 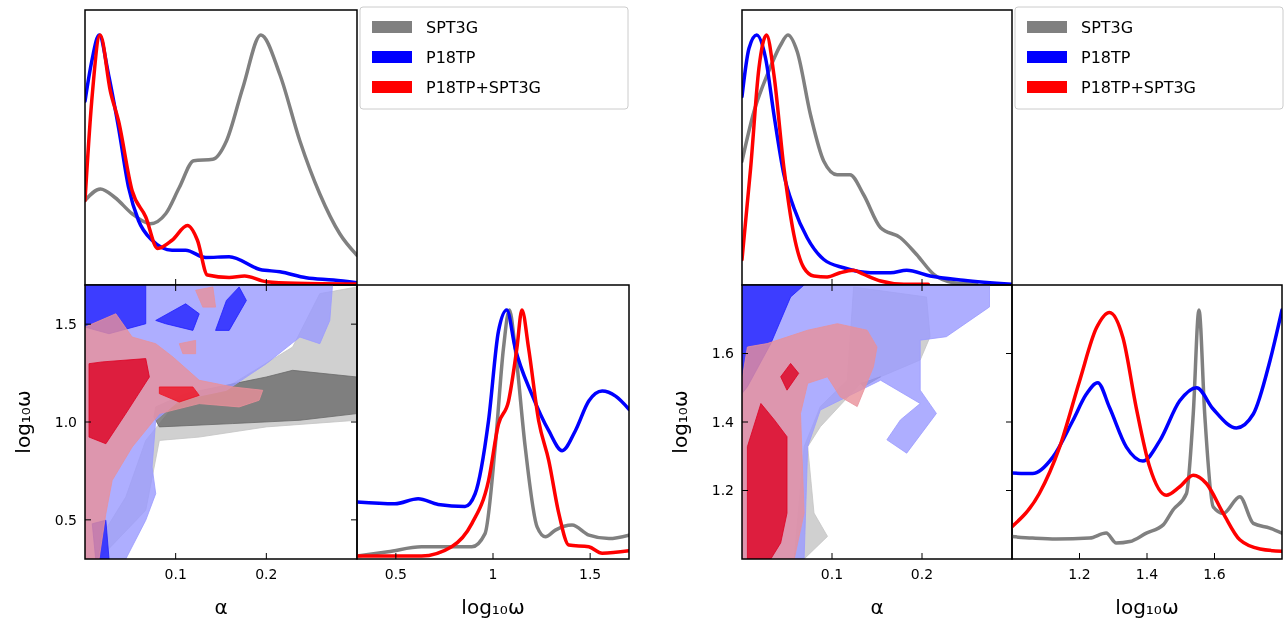 What do you see at coordinates (65, 519) in the screenshot?
I see `y-tick-label: 0.5` at bounding box center [65, 519].